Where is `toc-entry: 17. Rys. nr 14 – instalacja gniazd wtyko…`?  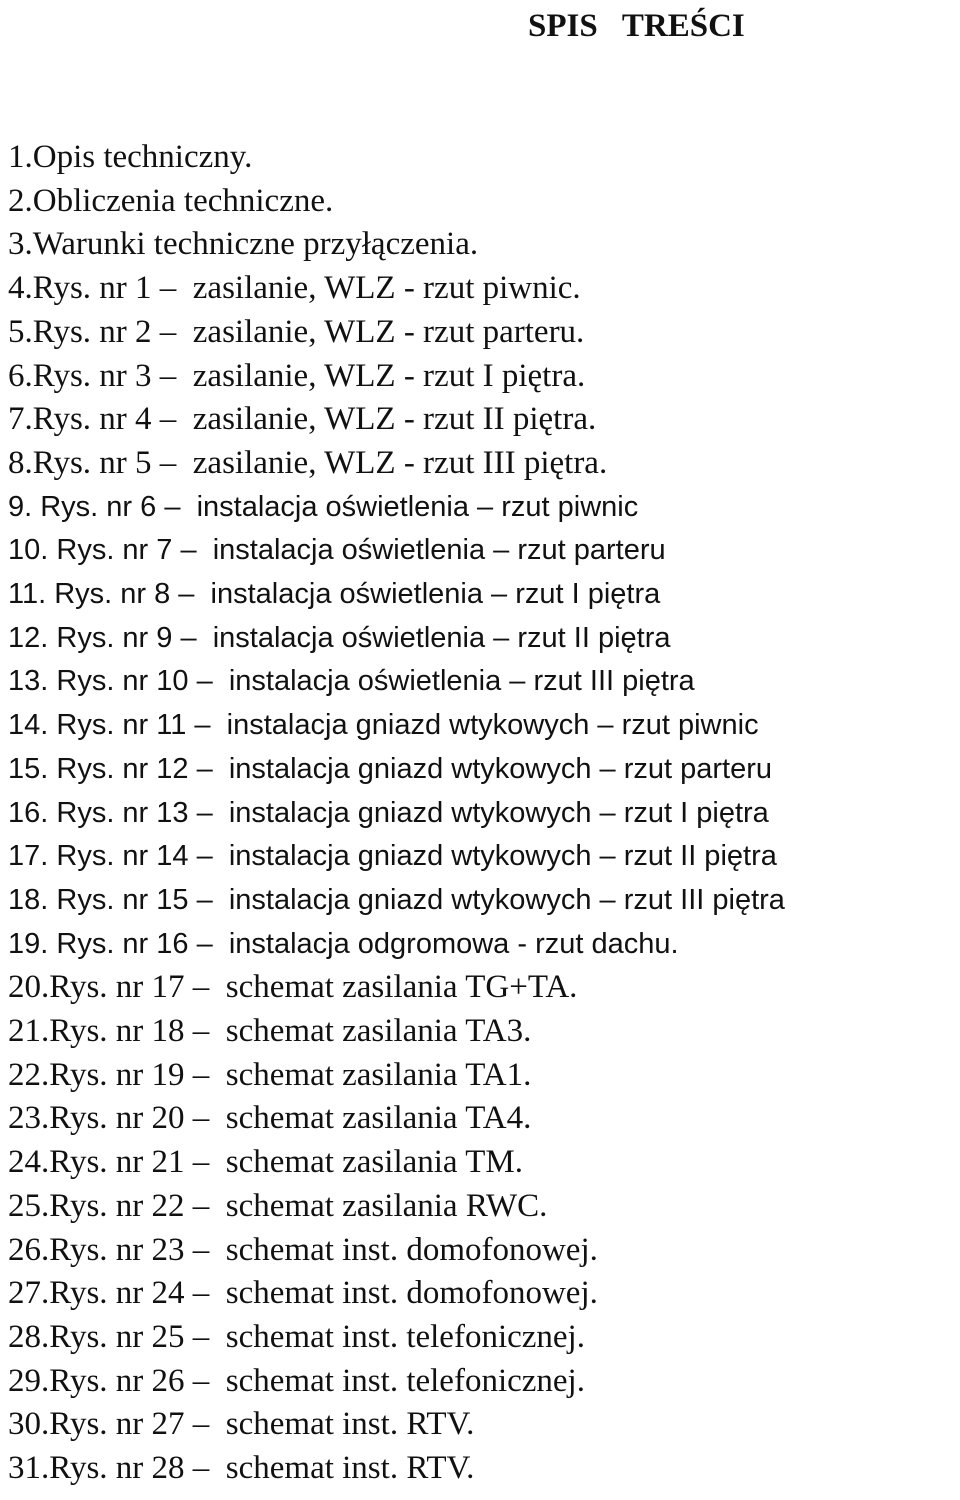
toc-entry: 17. Rys. nr 14 – instalacja gniazd wtyko… is located at coordinates (392, 856).